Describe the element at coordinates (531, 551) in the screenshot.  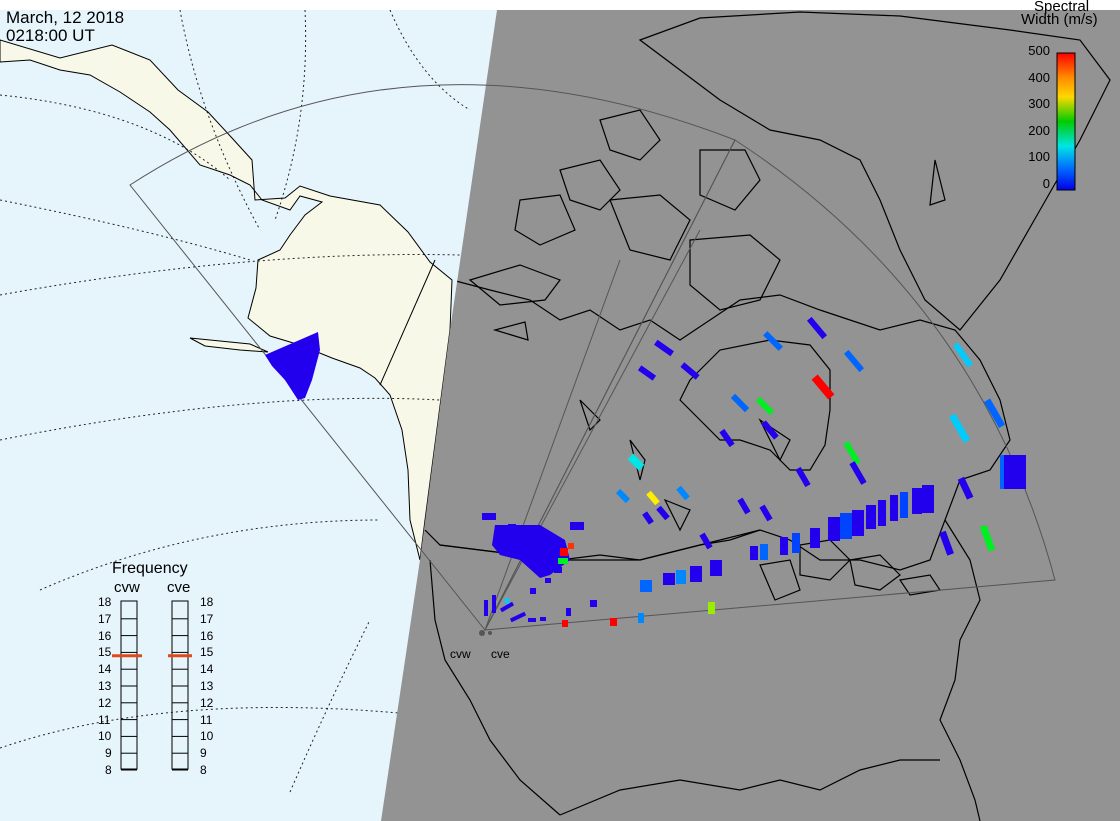
I see `echo-cluster-west` at that location.